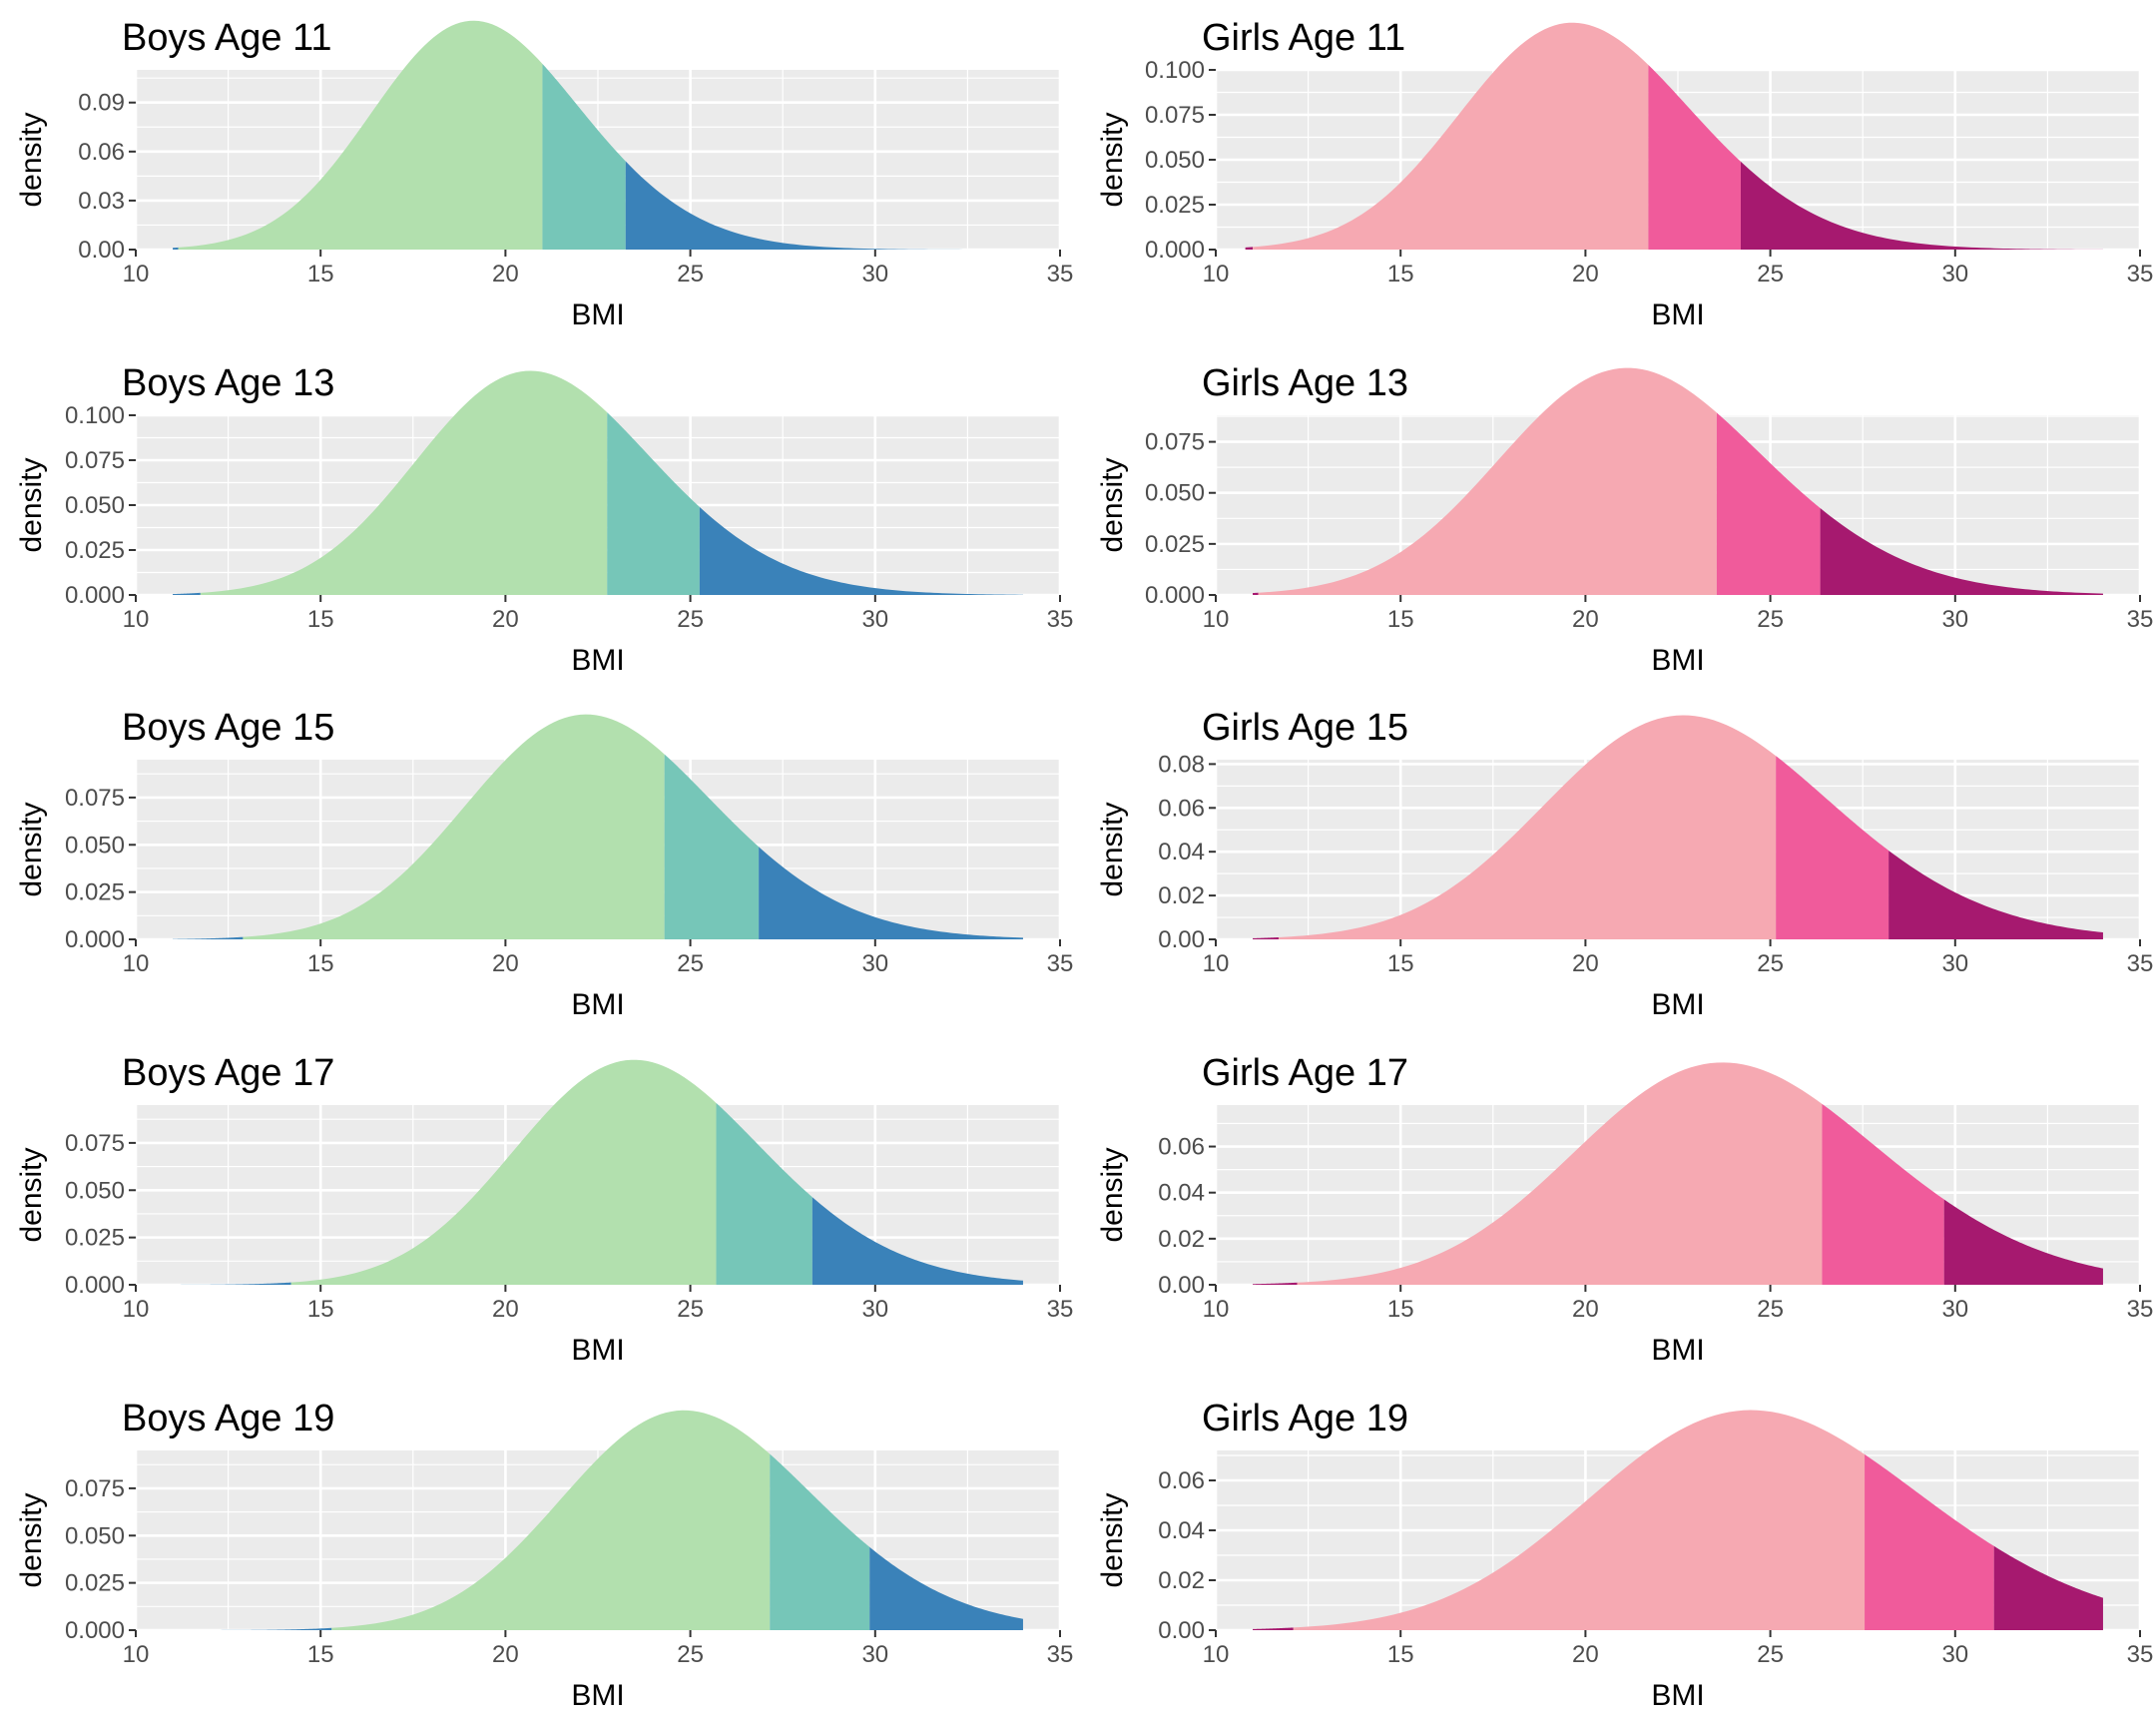 The width and height of the screenshot is (2156, 1725). Describe the element at coordinates (1305, 1073) in the screenshot. I see `panel-title: Girls Age 17` at that location.